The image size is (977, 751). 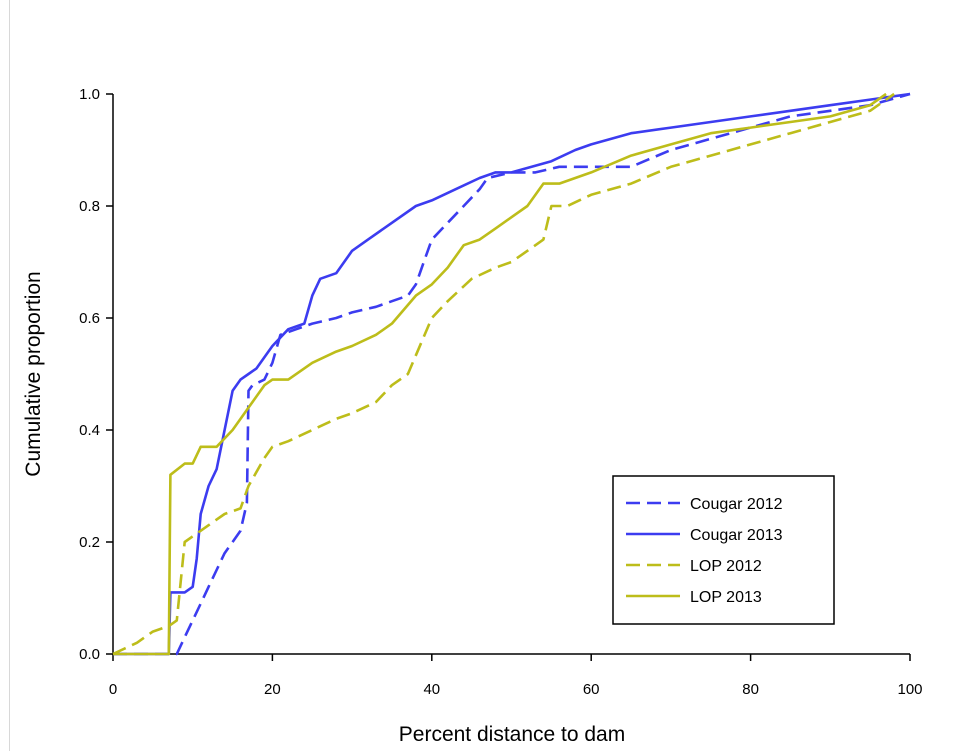 I want to click on y-tick-label: 1.0, so click(x=89, y=94).